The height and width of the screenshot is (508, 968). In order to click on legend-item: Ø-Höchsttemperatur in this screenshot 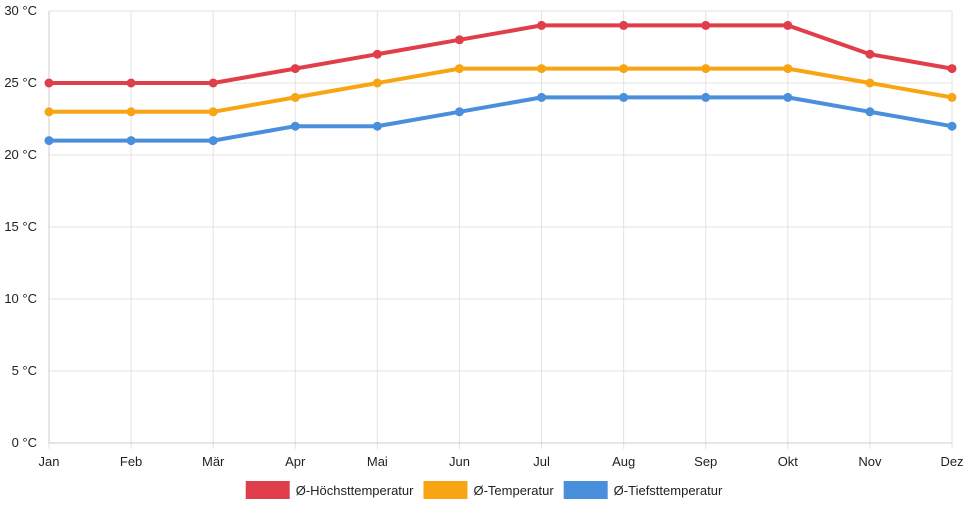, I will do `click(329, 490)`.